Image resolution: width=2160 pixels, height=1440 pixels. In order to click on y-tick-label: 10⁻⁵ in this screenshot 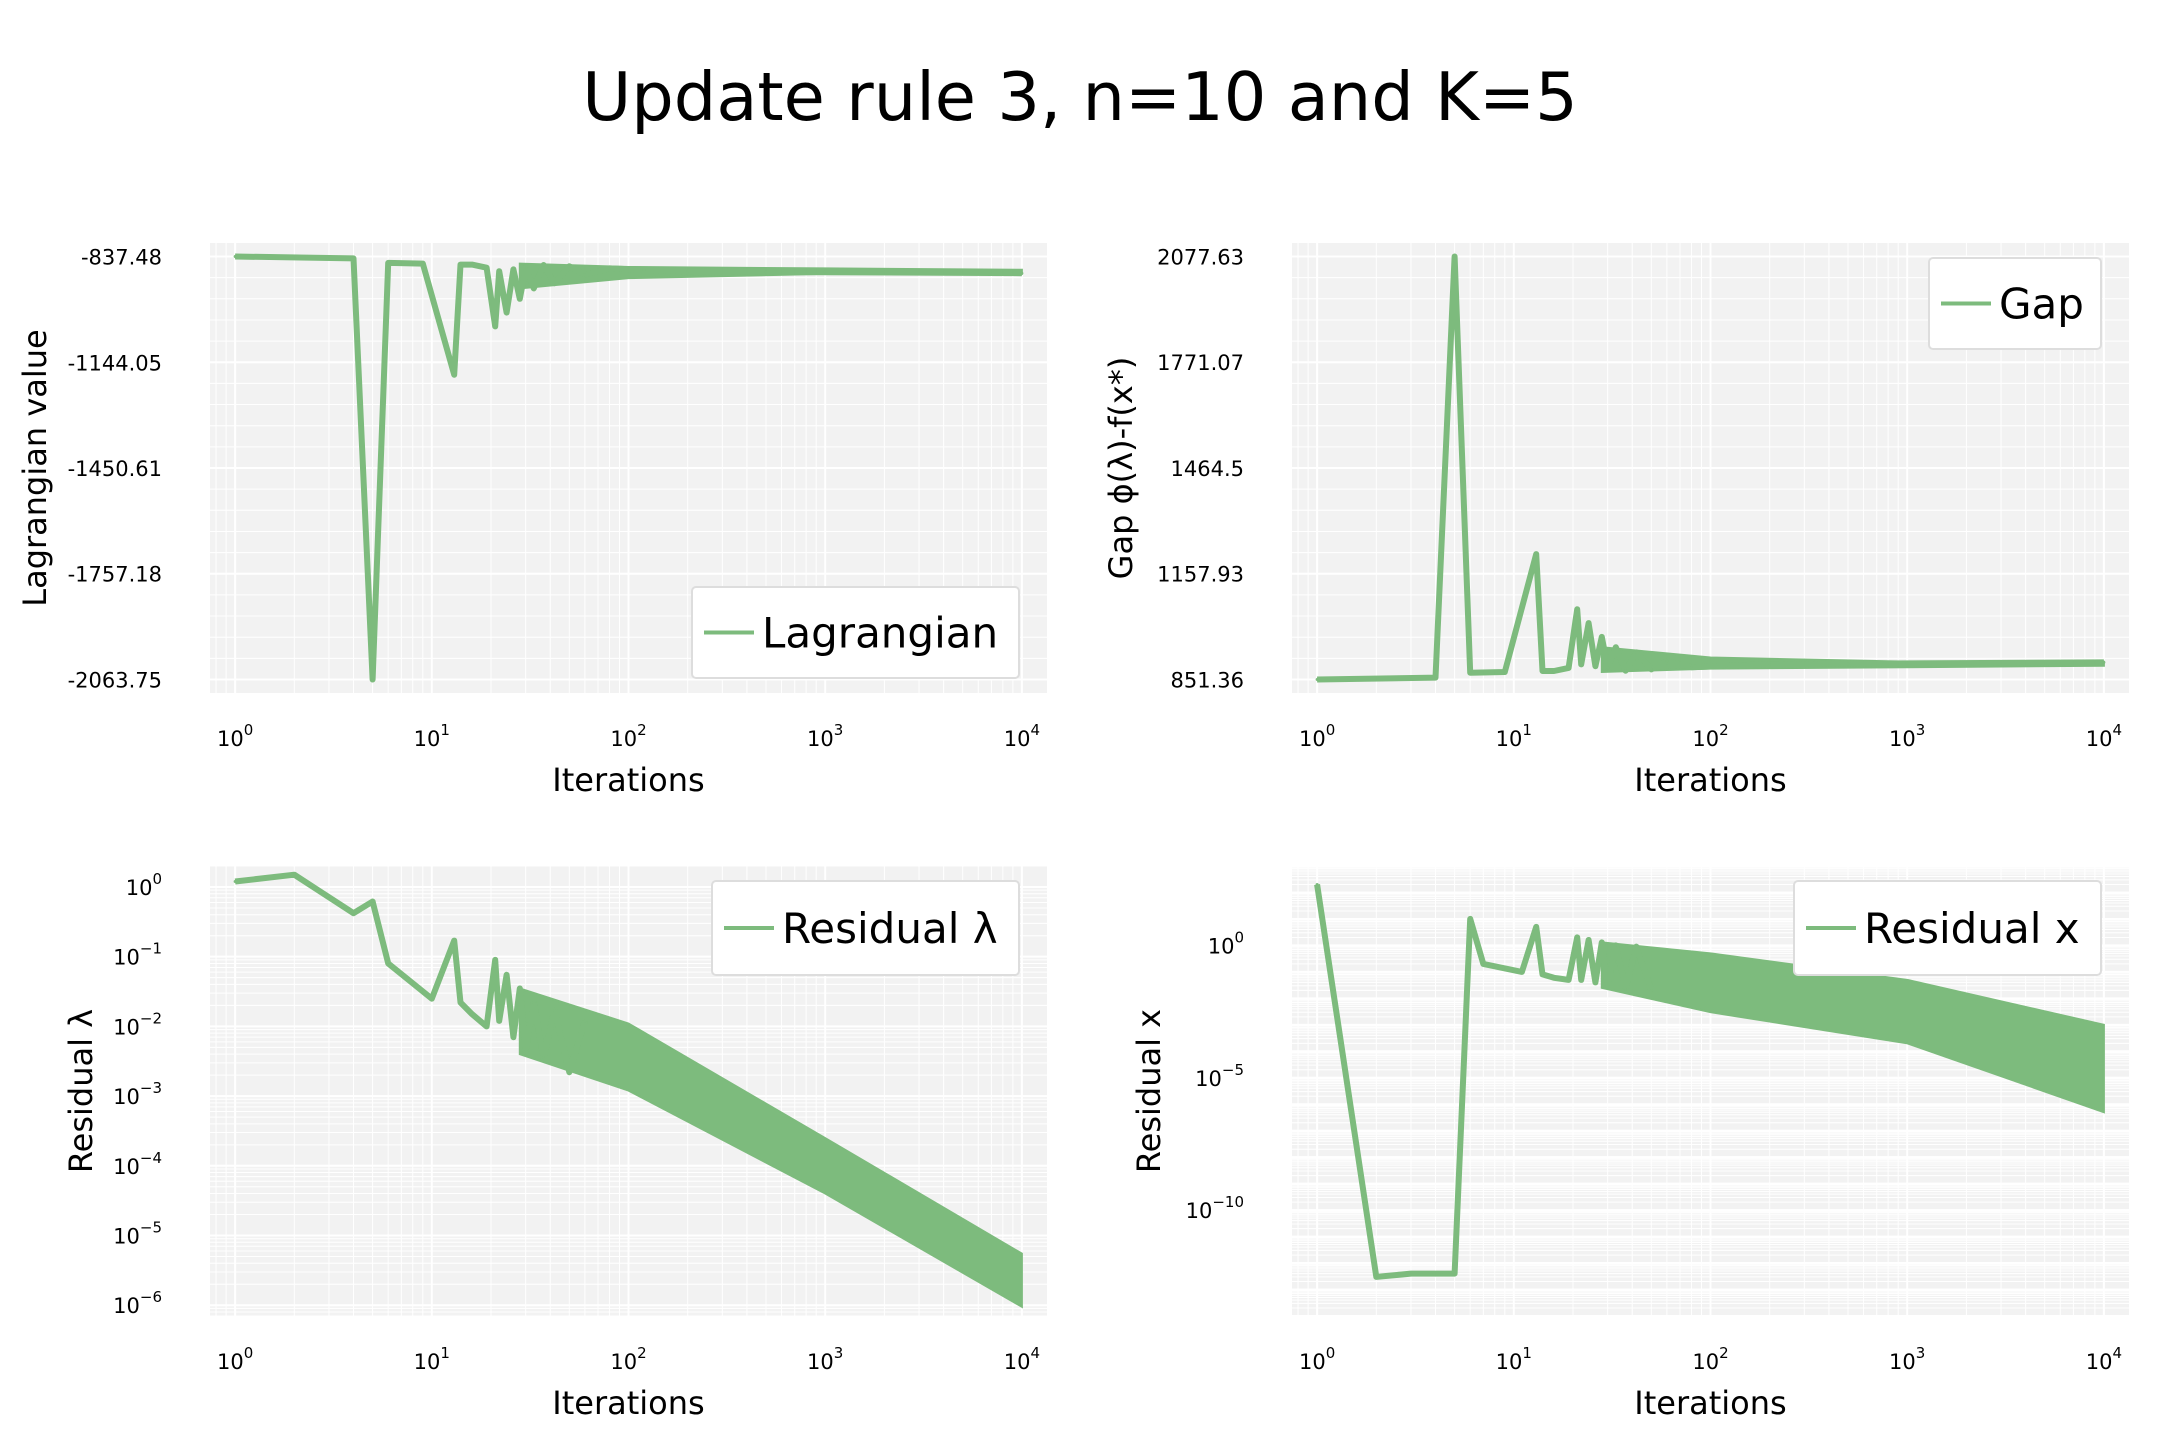, I will do `click(1219, 1076)`.